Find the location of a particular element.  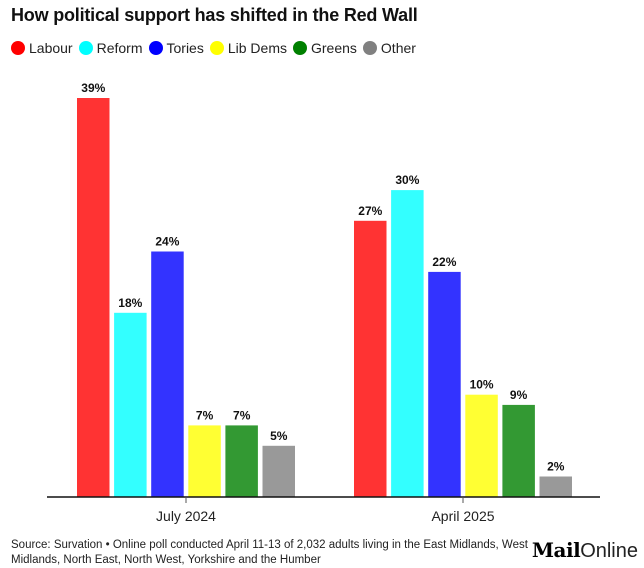

legend-dot-reform is located at coordinates (85, 48).